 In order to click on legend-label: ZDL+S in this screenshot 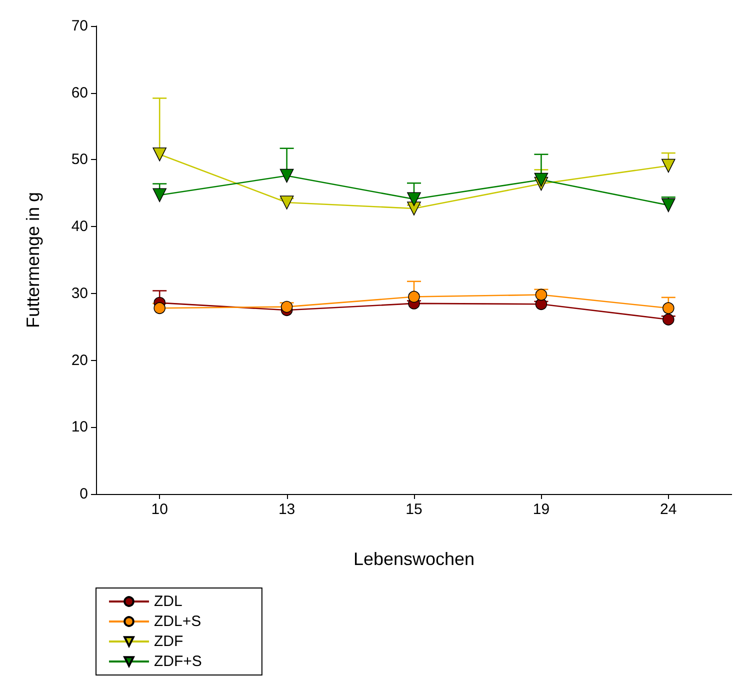, I will do `click(178, 621)`.